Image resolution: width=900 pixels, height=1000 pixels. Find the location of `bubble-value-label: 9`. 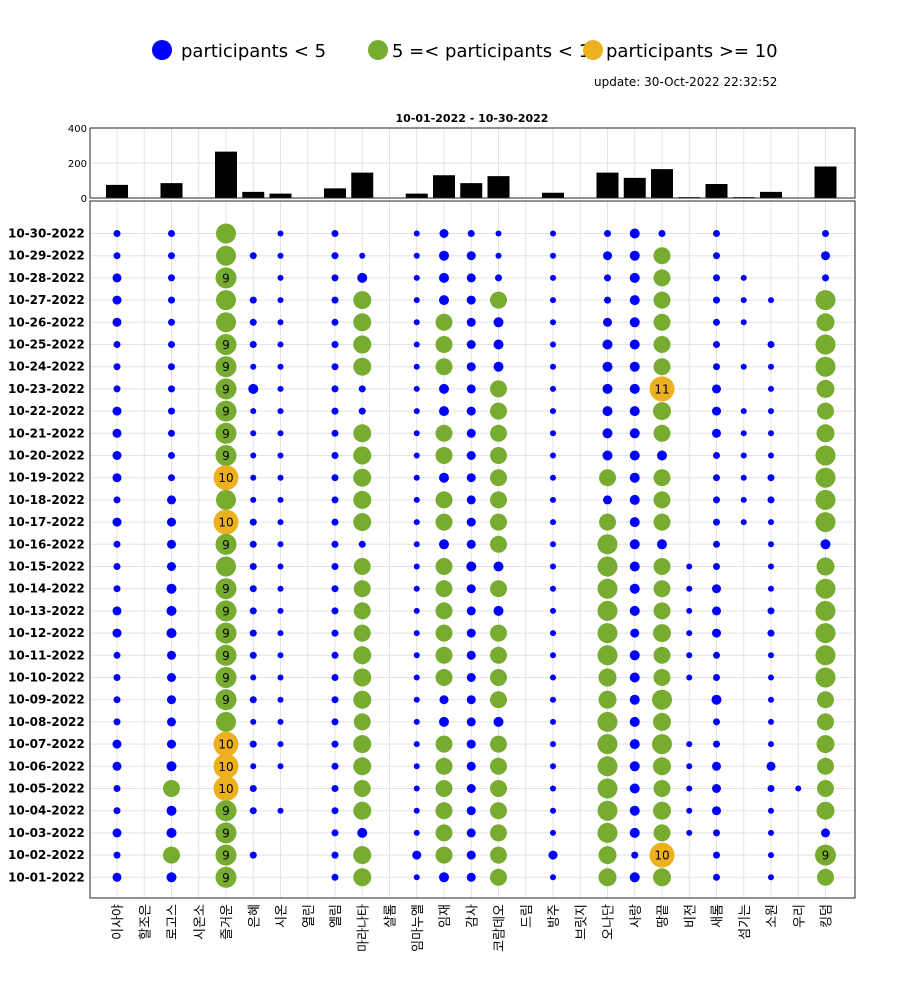

bubble-value-label: 9 is located at coordinates (826, 856).